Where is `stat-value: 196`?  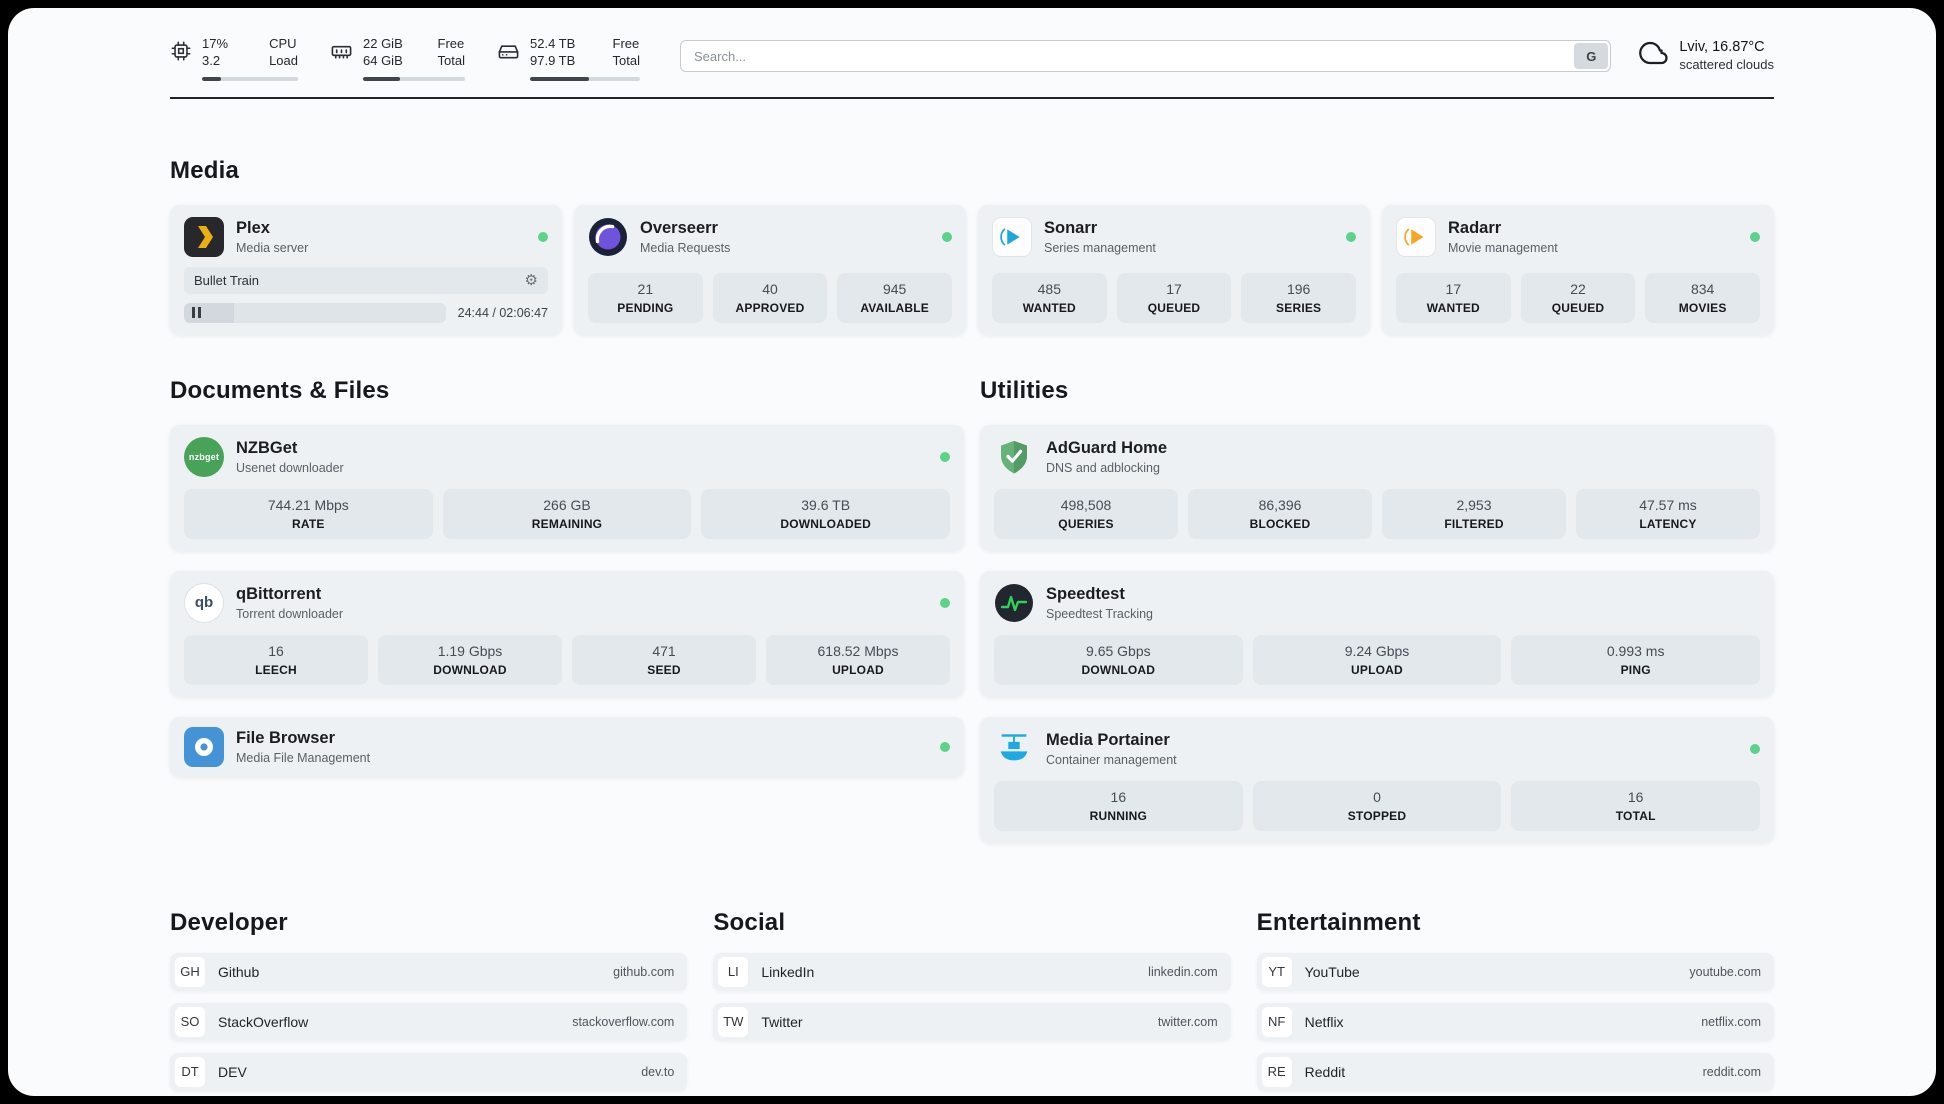
stat-value: 196 is located at coordinates (1298, 288).